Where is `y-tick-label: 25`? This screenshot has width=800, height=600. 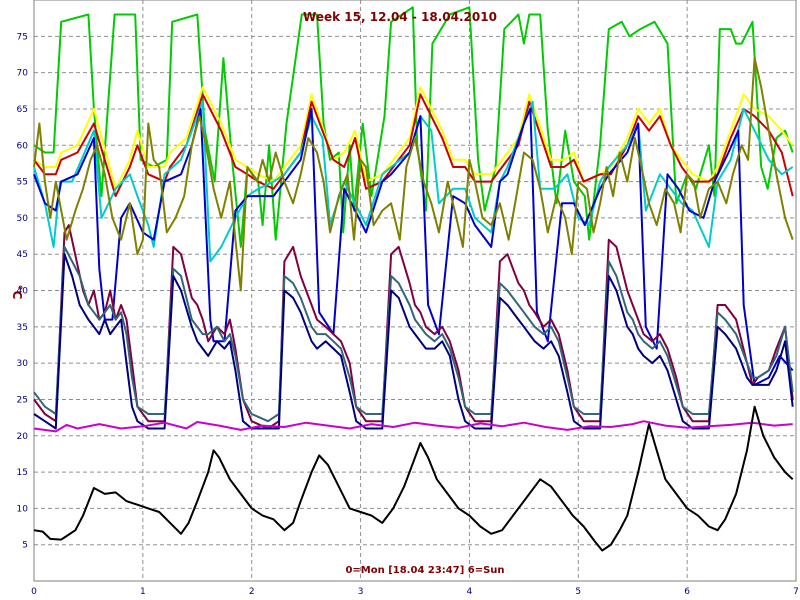 y-tick-label: 25 is located at coordinates (22, 400).